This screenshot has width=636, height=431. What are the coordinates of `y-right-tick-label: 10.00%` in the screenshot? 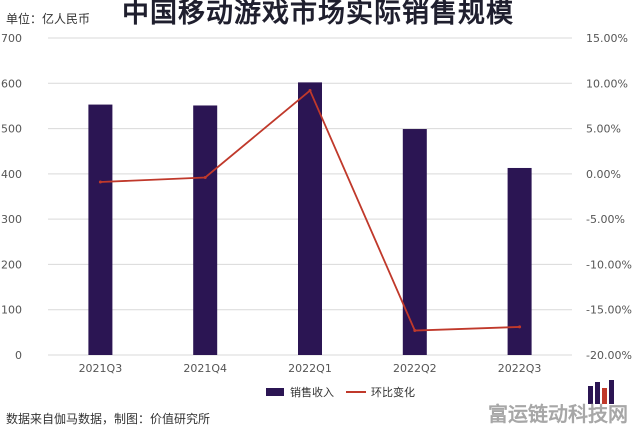 It's located at (607, 83).